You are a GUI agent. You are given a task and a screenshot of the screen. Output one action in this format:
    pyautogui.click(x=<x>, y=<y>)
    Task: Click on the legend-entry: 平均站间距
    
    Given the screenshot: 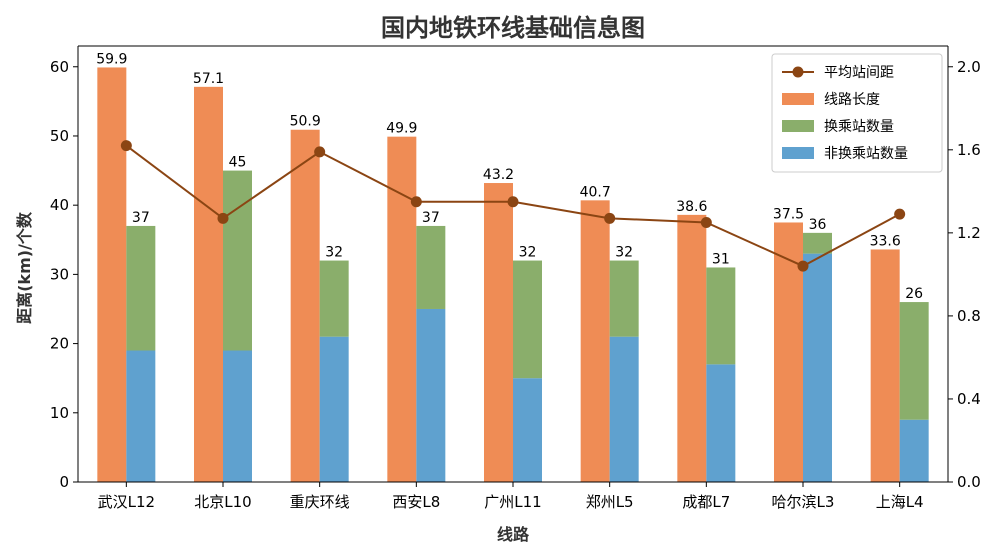 What is the action you would take?
    pyautogui.click(x=859, y=73)
    